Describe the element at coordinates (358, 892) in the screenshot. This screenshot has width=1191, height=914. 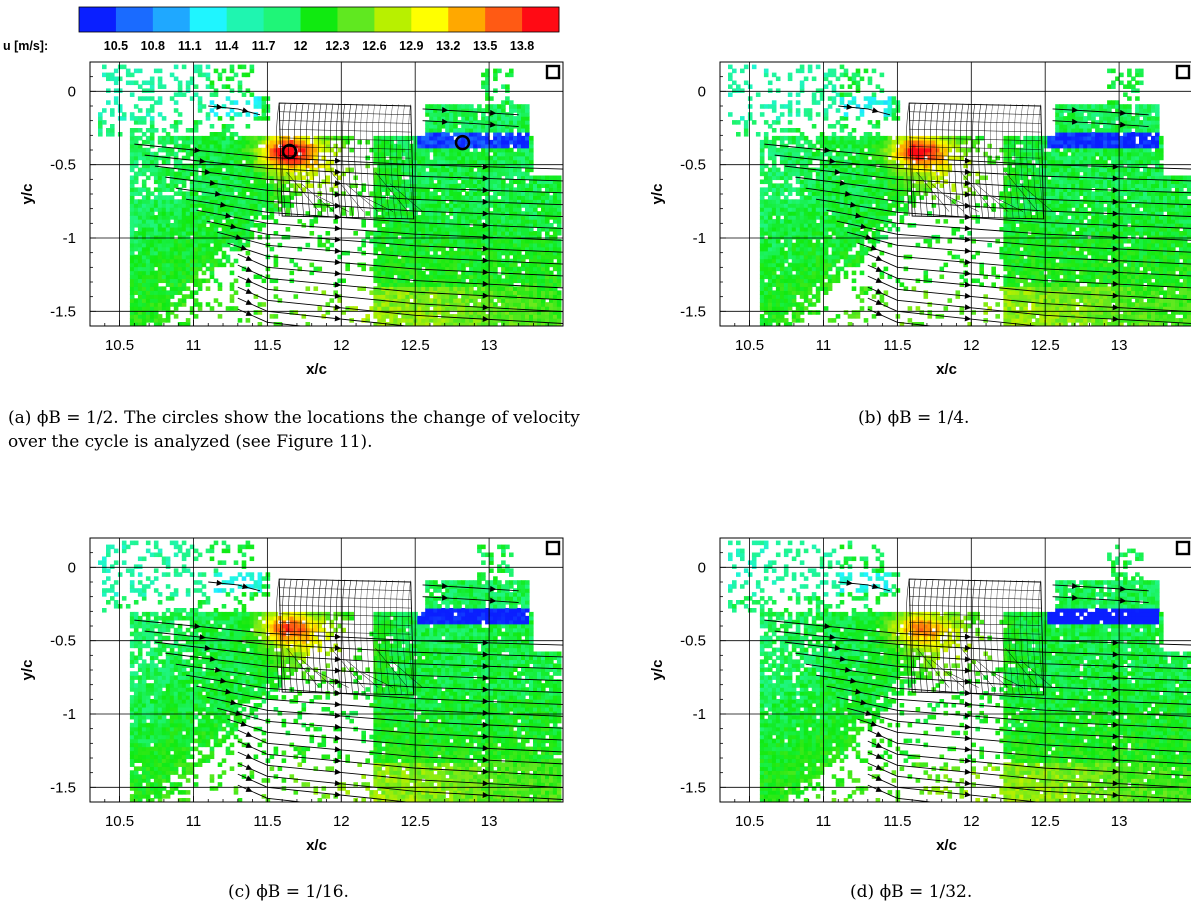
I see `caption-c: (c) ϕB = 1/16.` at that location.